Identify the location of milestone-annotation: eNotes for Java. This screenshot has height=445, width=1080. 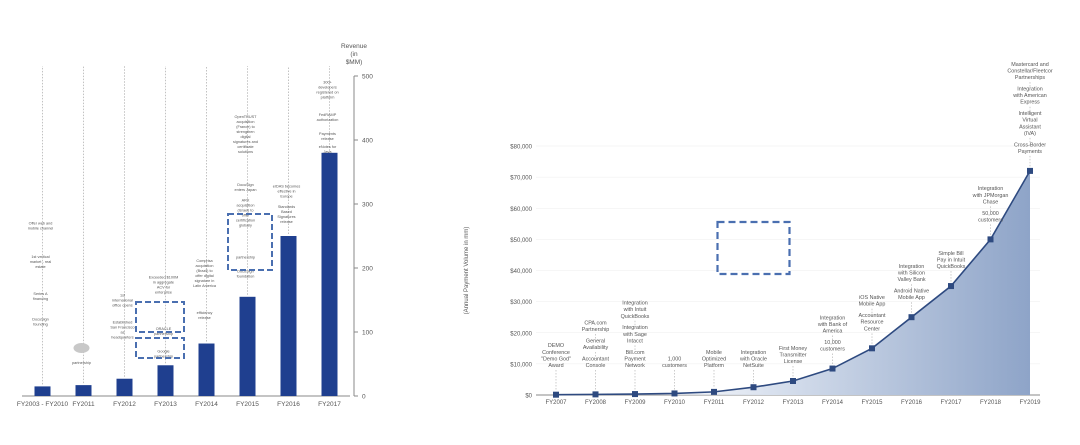
(328, 149).